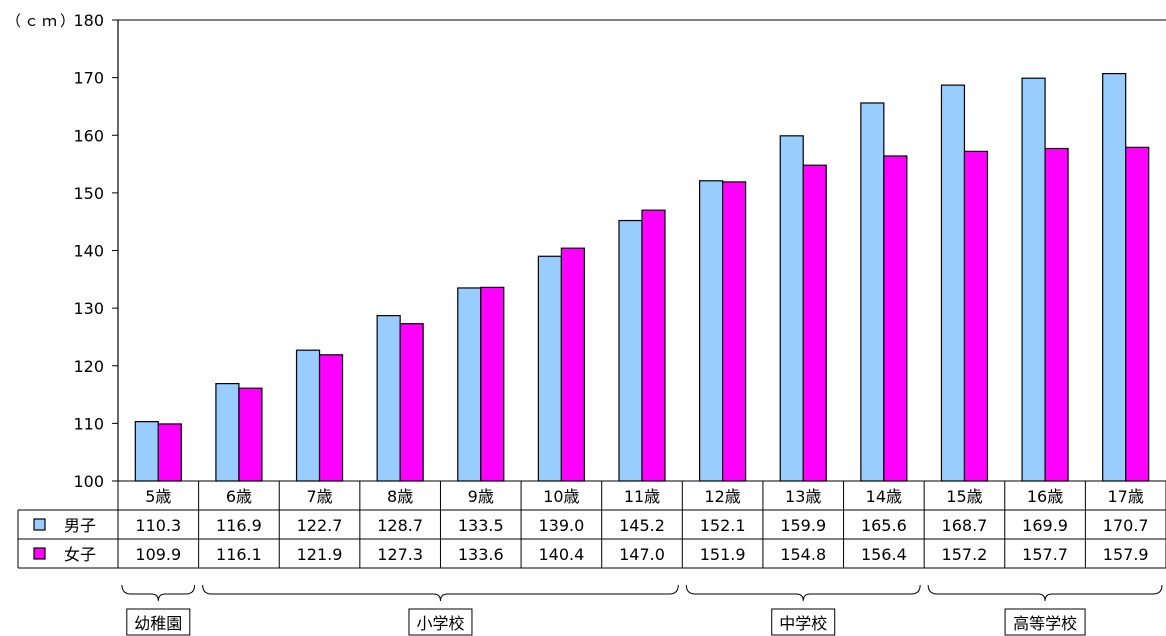  Describe the element at coordinates (88, 366) in the screenshot. I see `y-tick-label: 120` at that location.